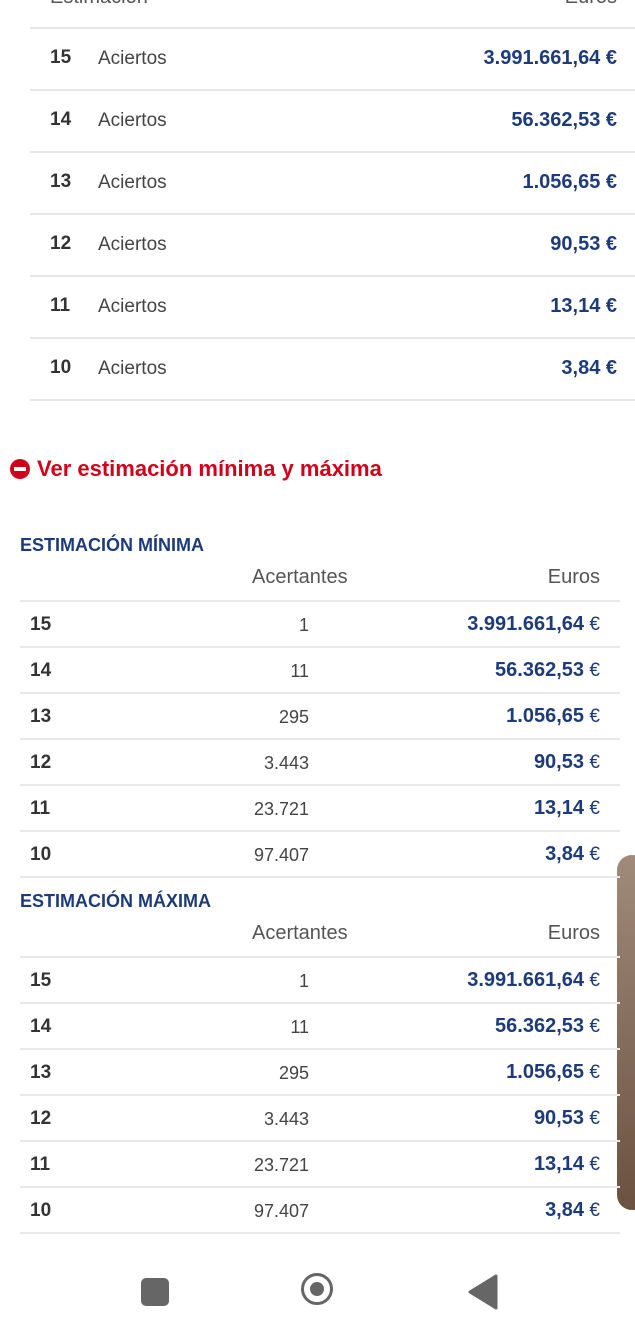 The width and height of the screenshot is (635, 1334). I want to click on nav-home, so click(317, 1289).